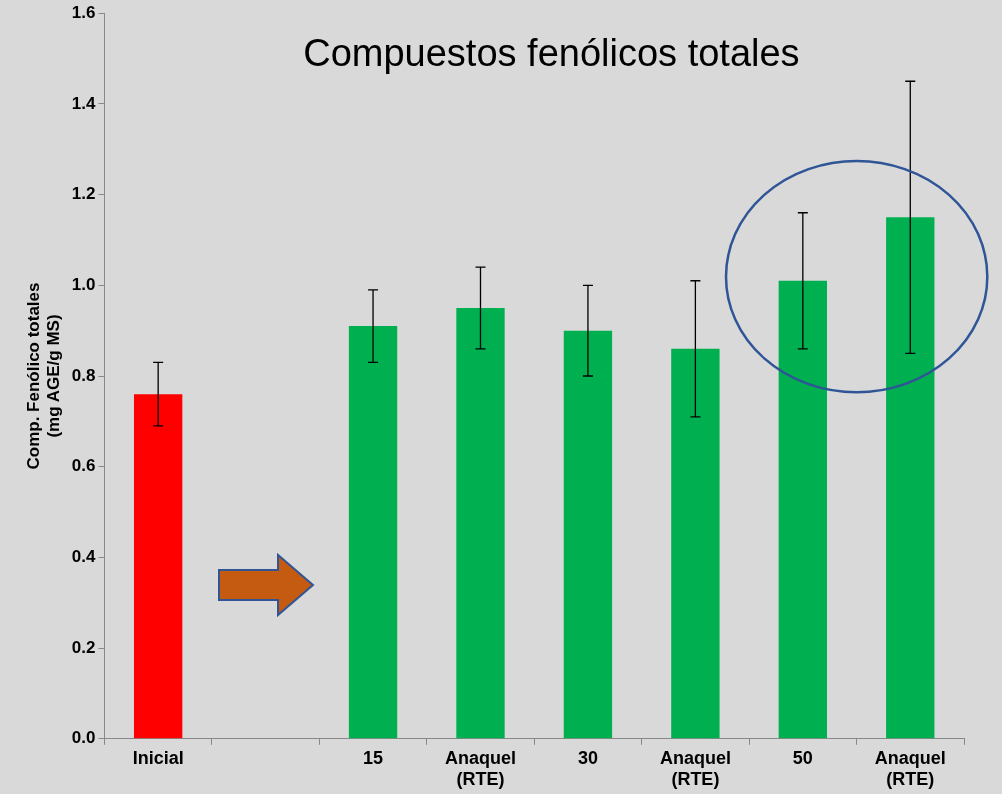 The image size is (1002, 794). I want to click on y-tick-label: 0.2, so click(83, 647).